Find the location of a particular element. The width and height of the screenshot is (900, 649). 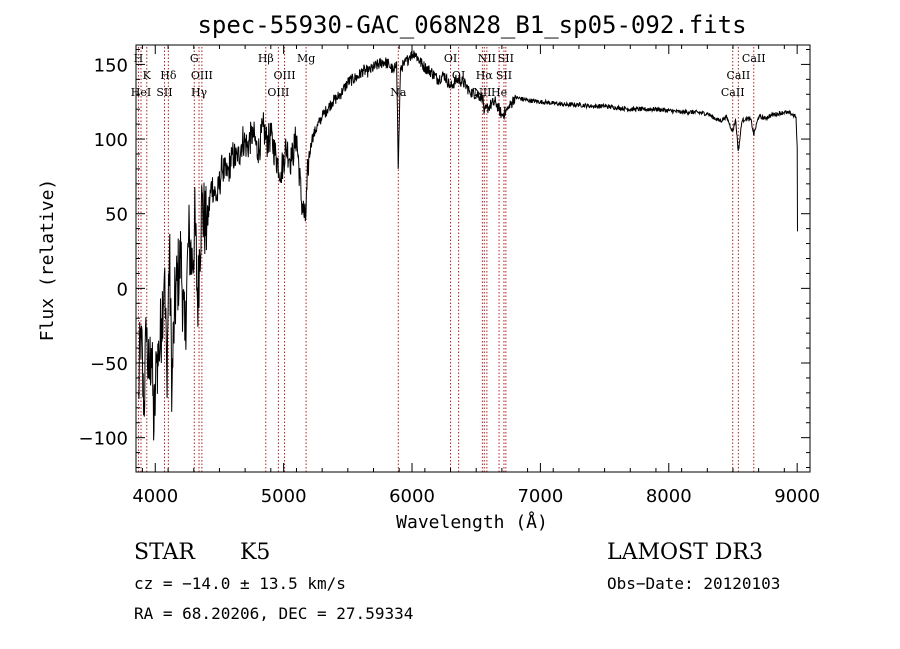

x-tick-label: 4000 is located at coordinates (155, 496).